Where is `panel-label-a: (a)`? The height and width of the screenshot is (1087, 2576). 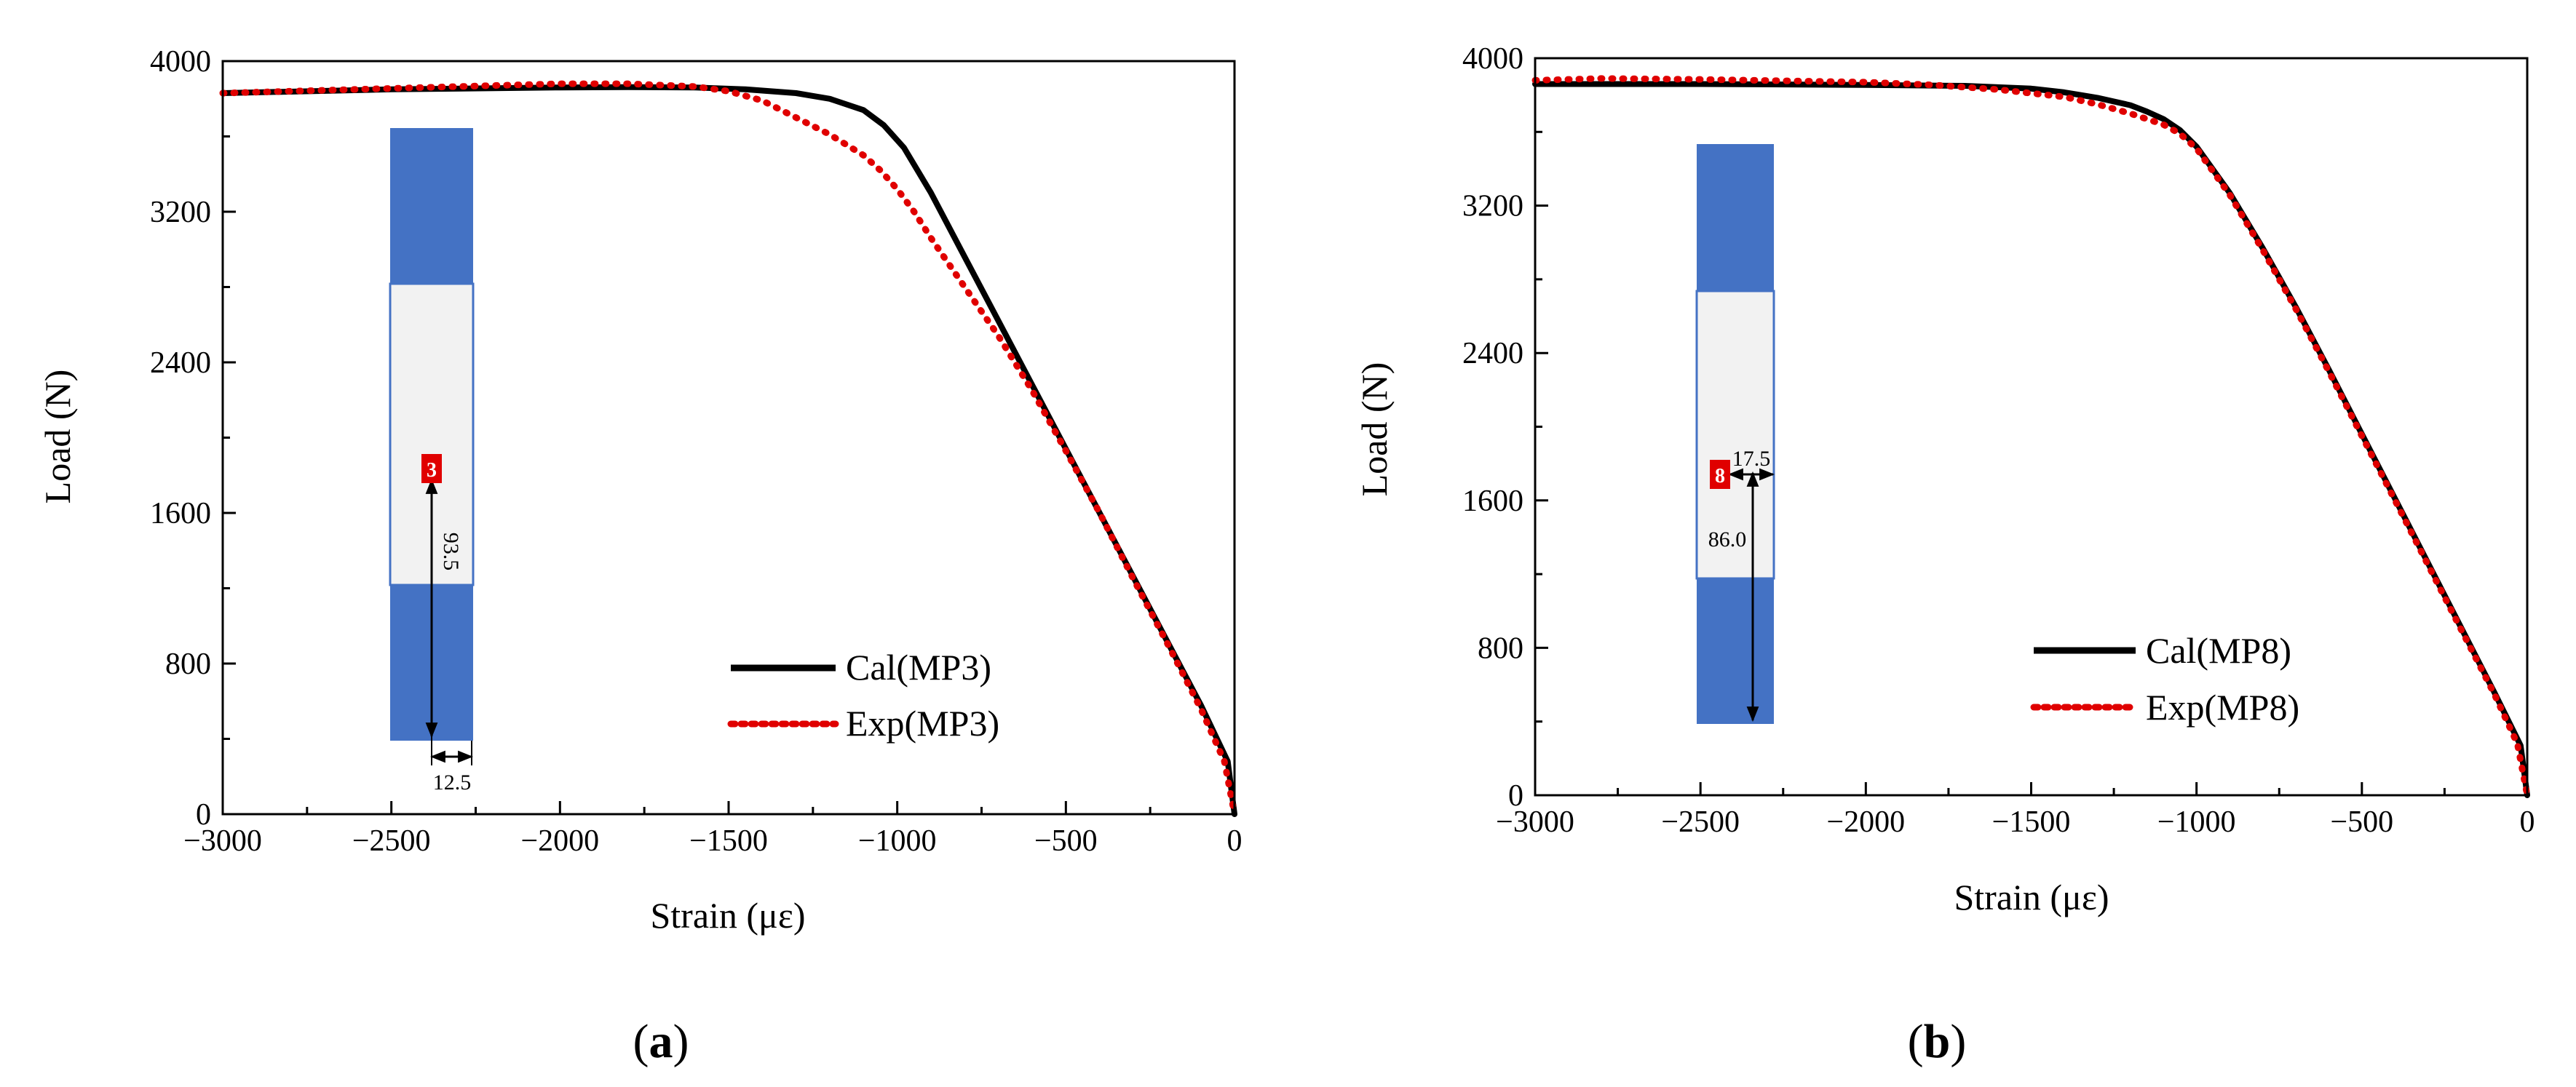
panel-label-a: (a) is located at coordinates (661, 1041).